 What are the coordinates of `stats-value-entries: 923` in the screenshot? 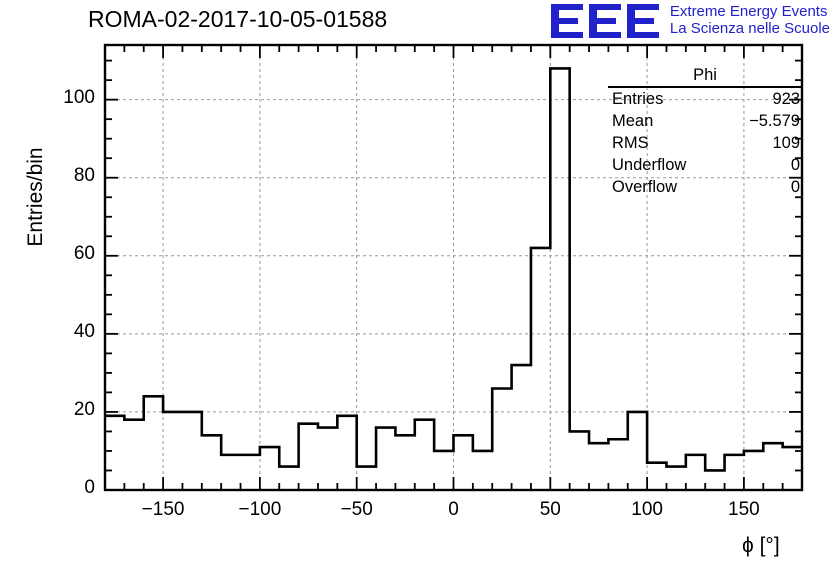 It's located at (786, 99).